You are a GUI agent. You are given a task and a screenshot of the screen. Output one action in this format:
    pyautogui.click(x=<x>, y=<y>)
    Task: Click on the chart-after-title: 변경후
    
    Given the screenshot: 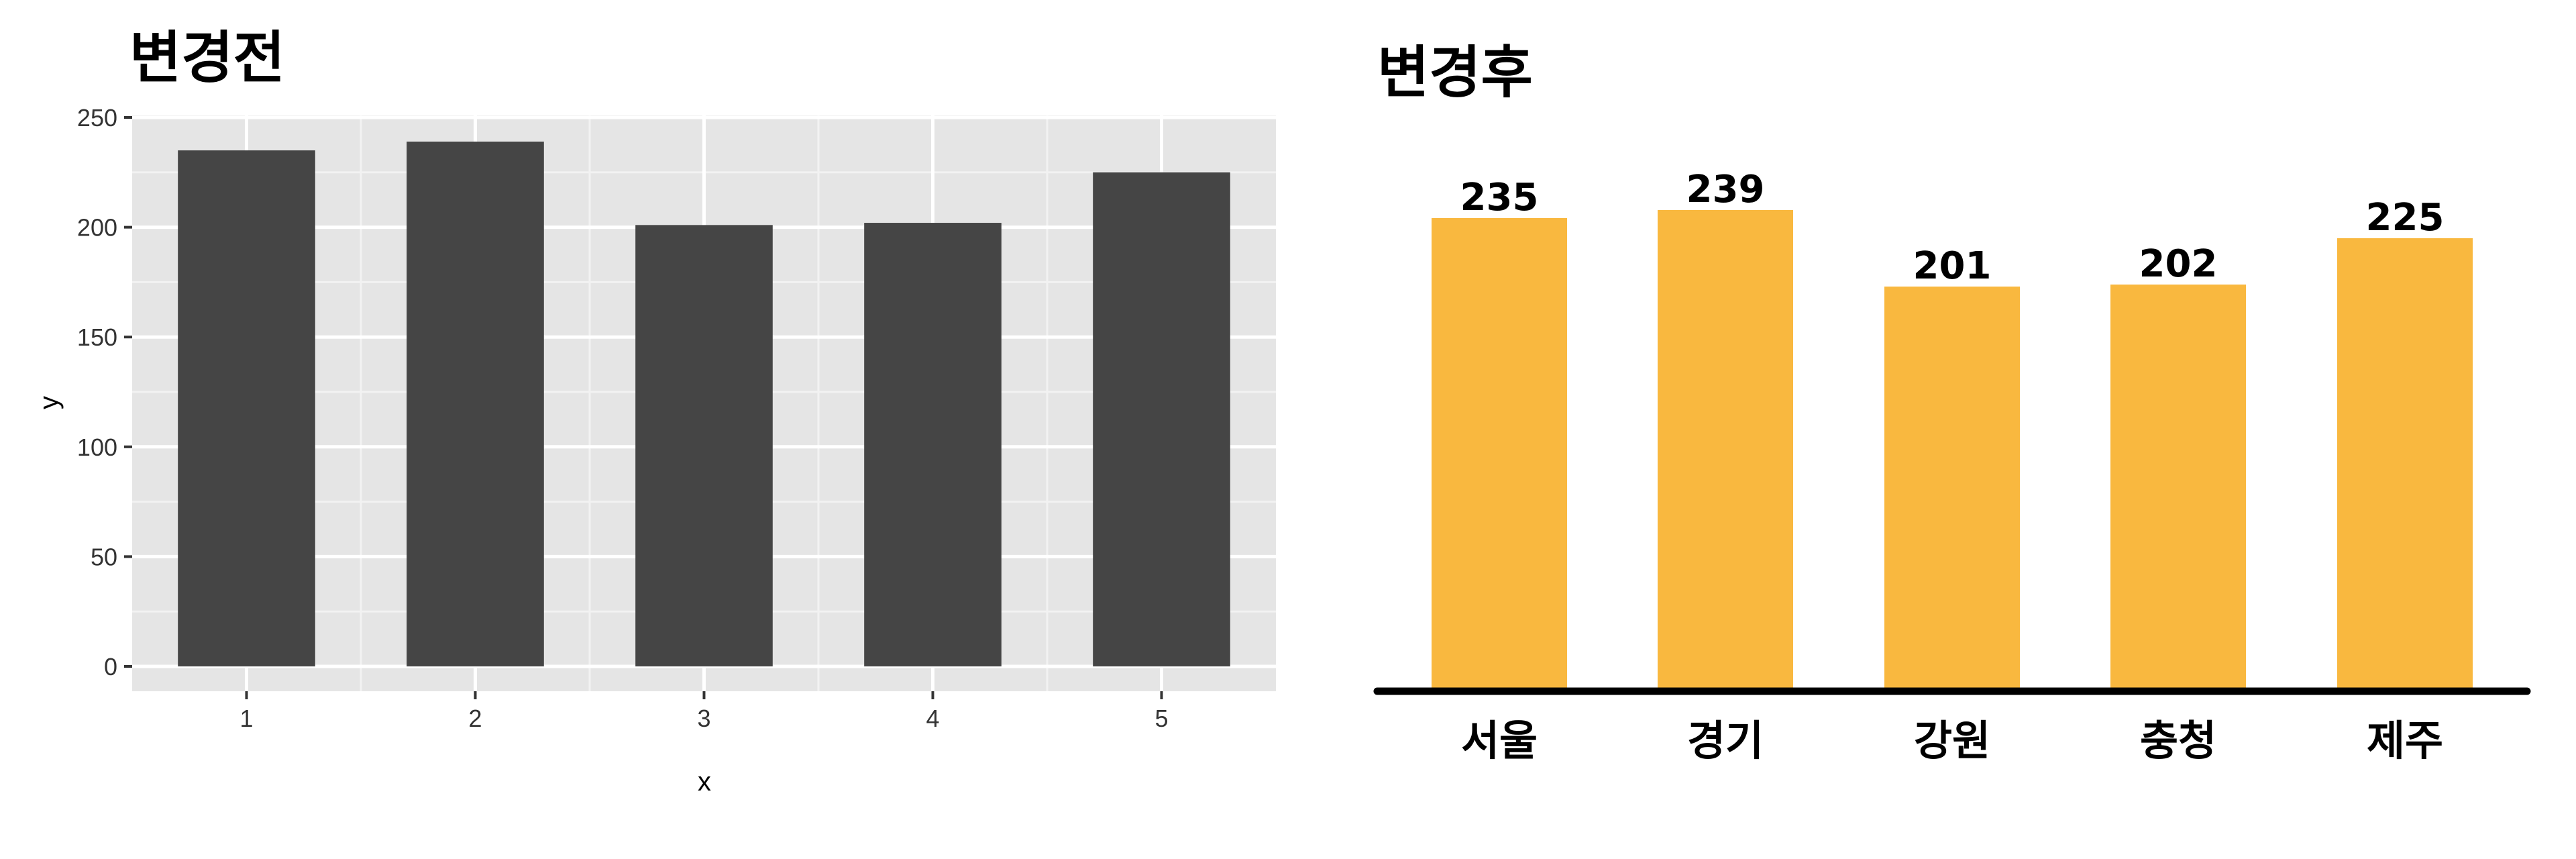 What is the action you would take?
    pyautogui.click(x=1455, y=73)
    